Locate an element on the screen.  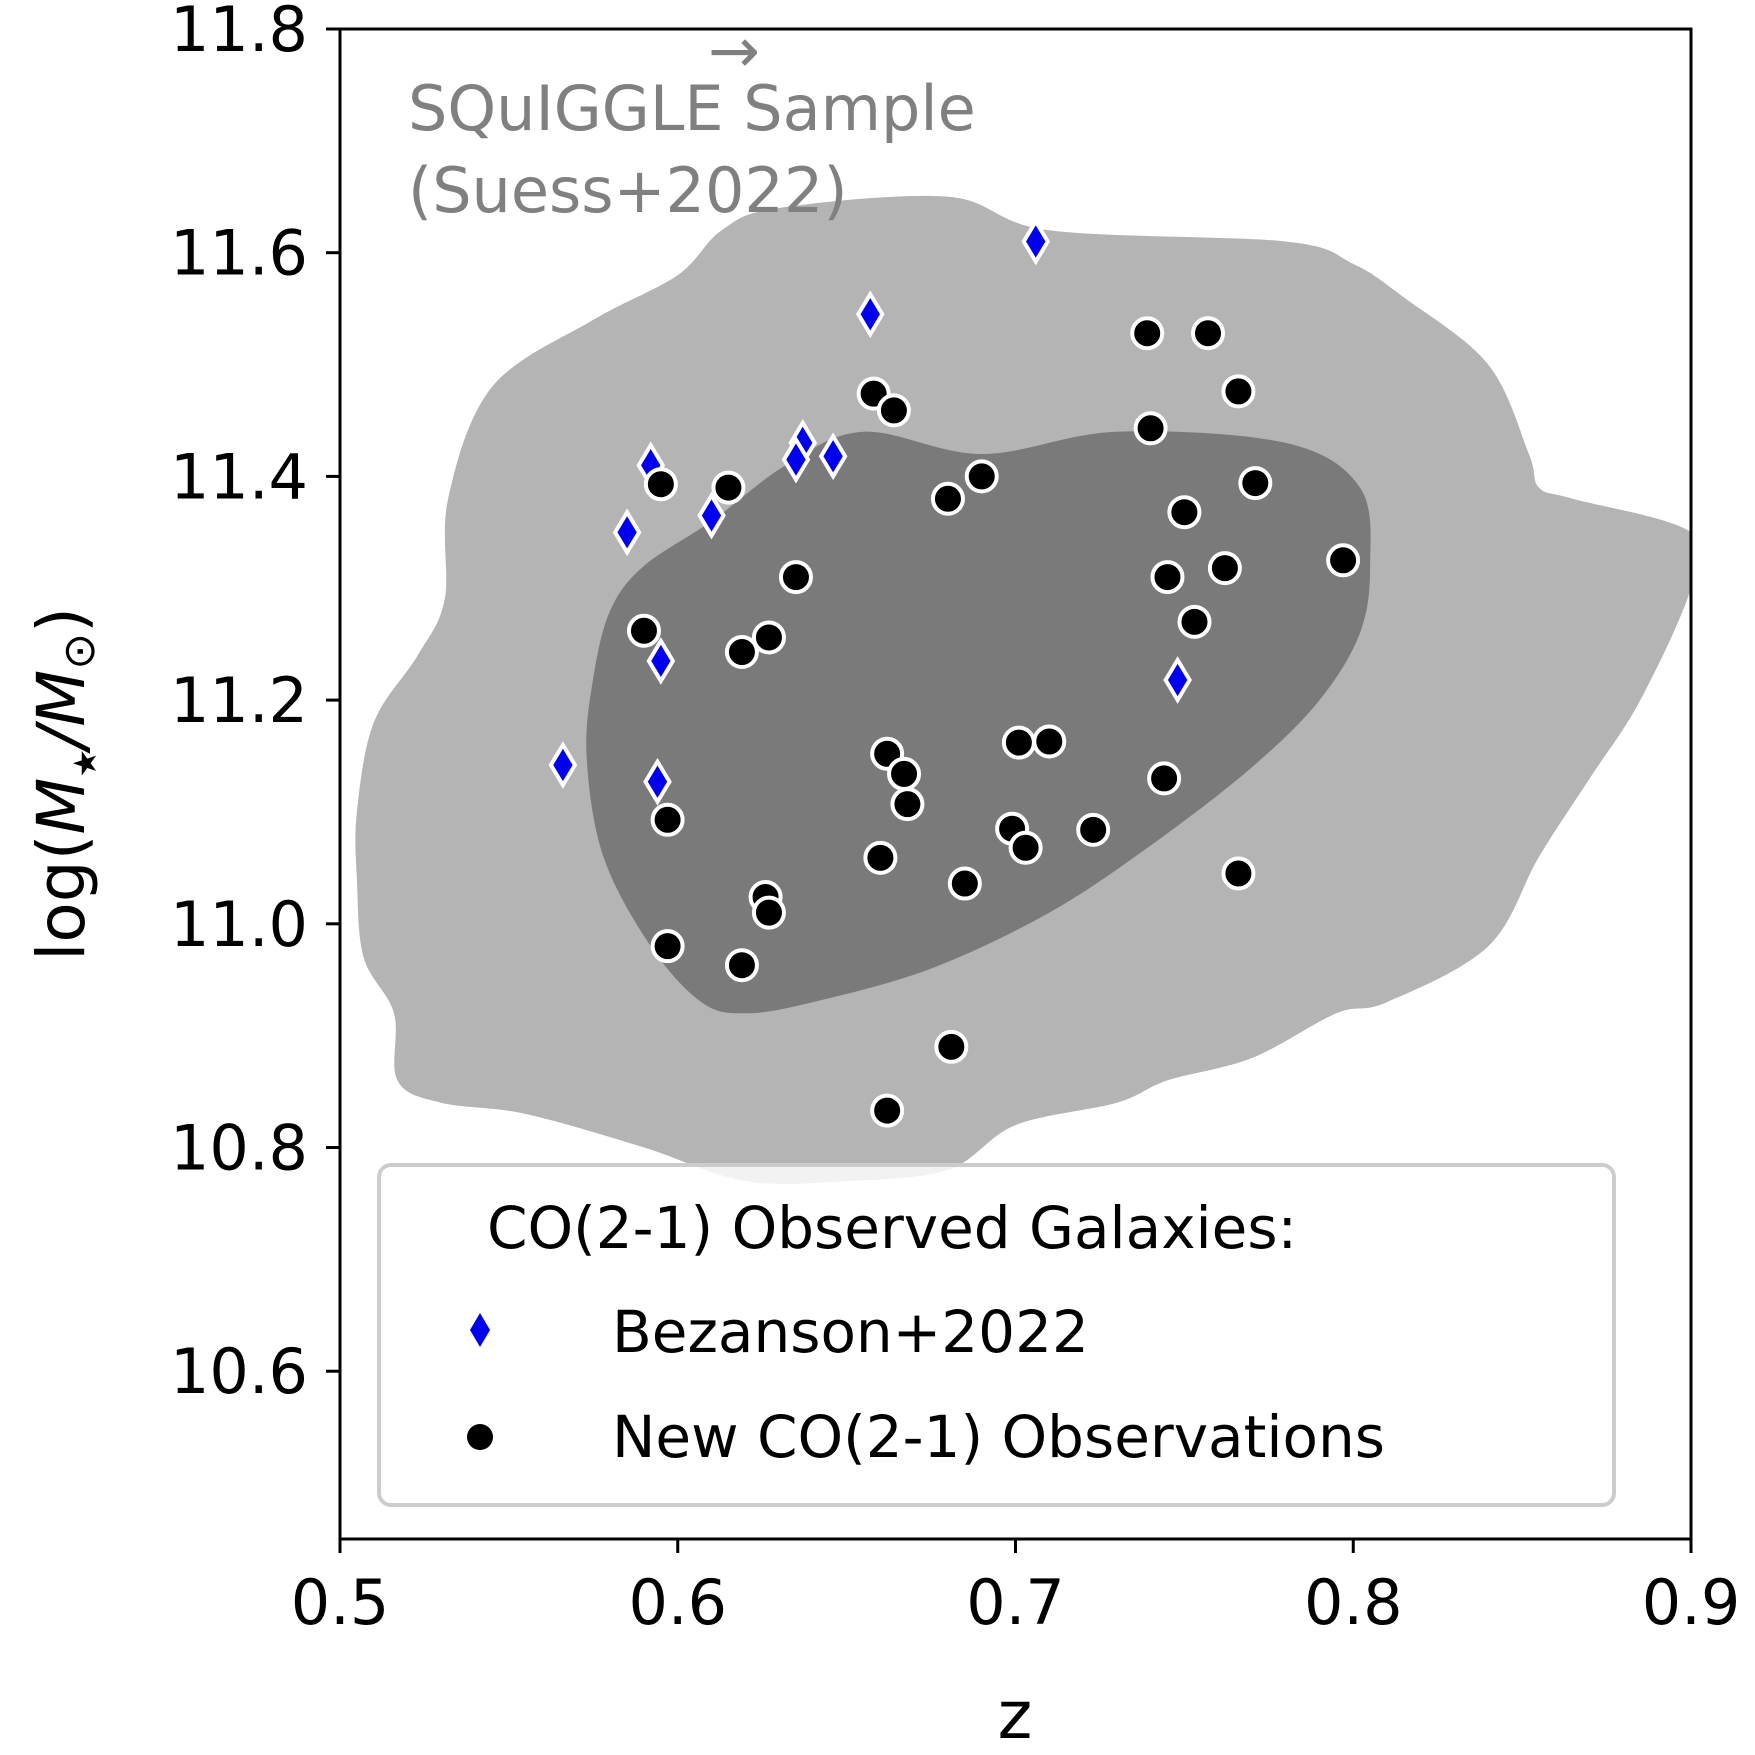
legend-diamond-marker is located at coordinates (480, 1330).